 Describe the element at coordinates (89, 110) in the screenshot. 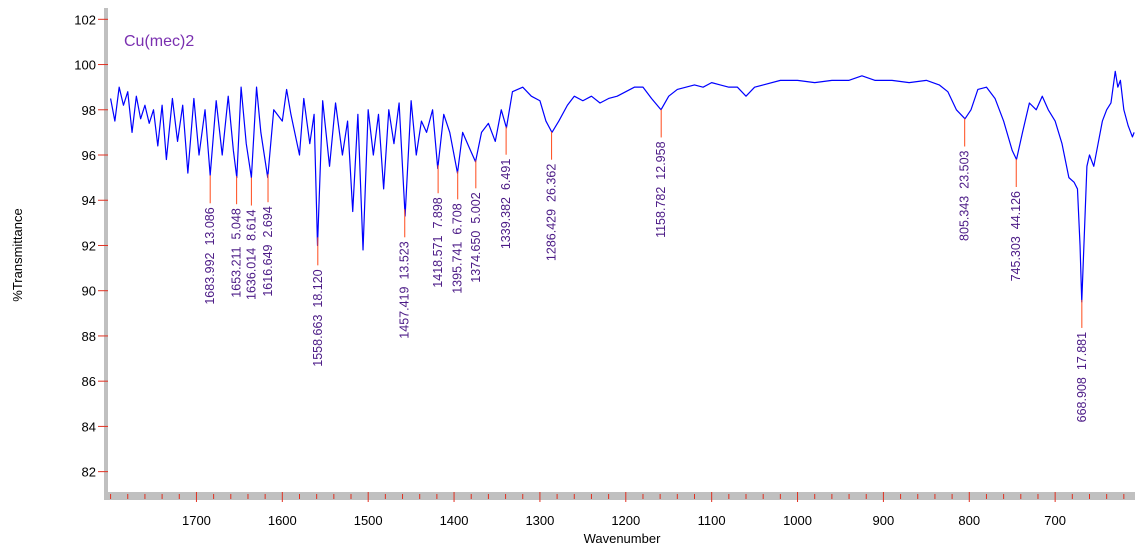

I see `y-tick-label: 98` at that location.